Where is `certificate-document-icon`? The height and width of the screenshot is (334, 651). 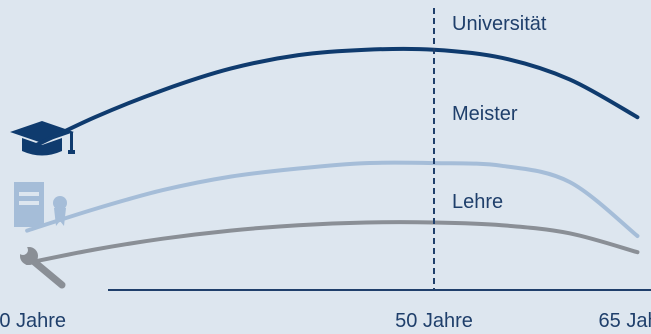 certificate-document-icon is located at coordinates (40, 204).